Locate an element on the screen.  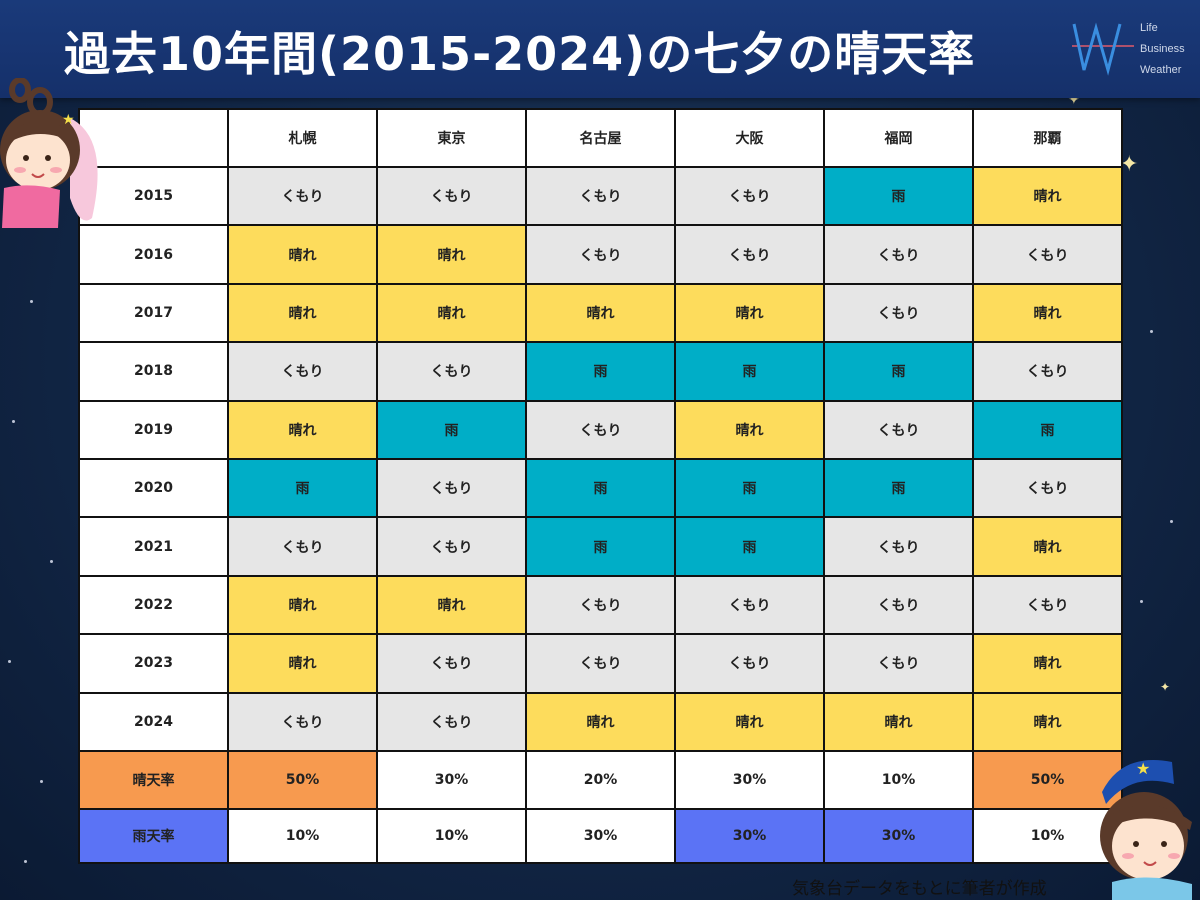
source-note: 気象台データをもとに筆者が作成 is located at coordinates (919, 889).